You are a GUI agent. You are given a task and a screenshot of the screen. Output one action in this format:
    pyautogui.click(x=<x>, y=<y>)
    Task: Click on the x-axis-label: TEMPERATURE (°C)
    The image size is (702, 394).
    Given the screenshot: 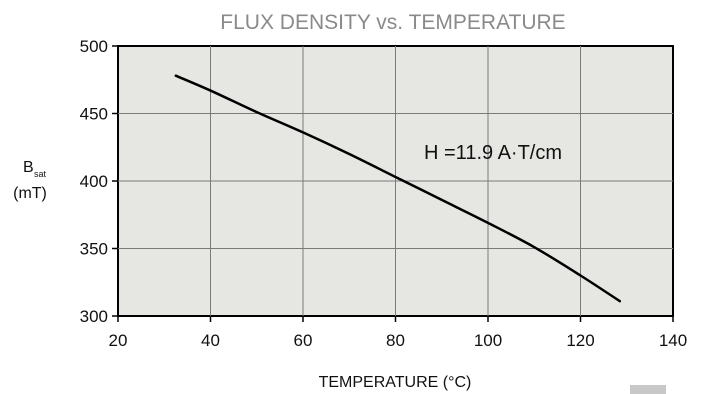 What is the action you would take?
    pyautogui.click(x=395, y=382)
    